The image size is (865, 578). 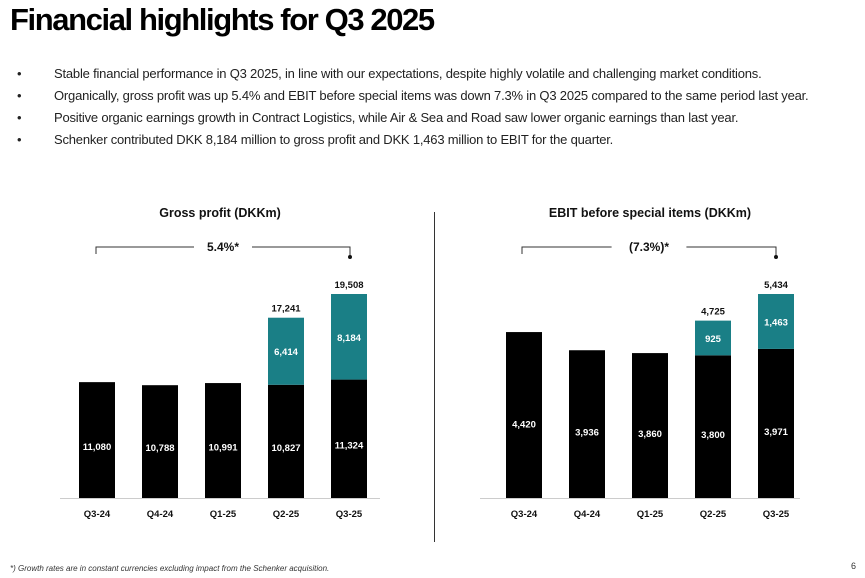 I want to click on bar-base-label: 10,827, so click(x=285, y=448).